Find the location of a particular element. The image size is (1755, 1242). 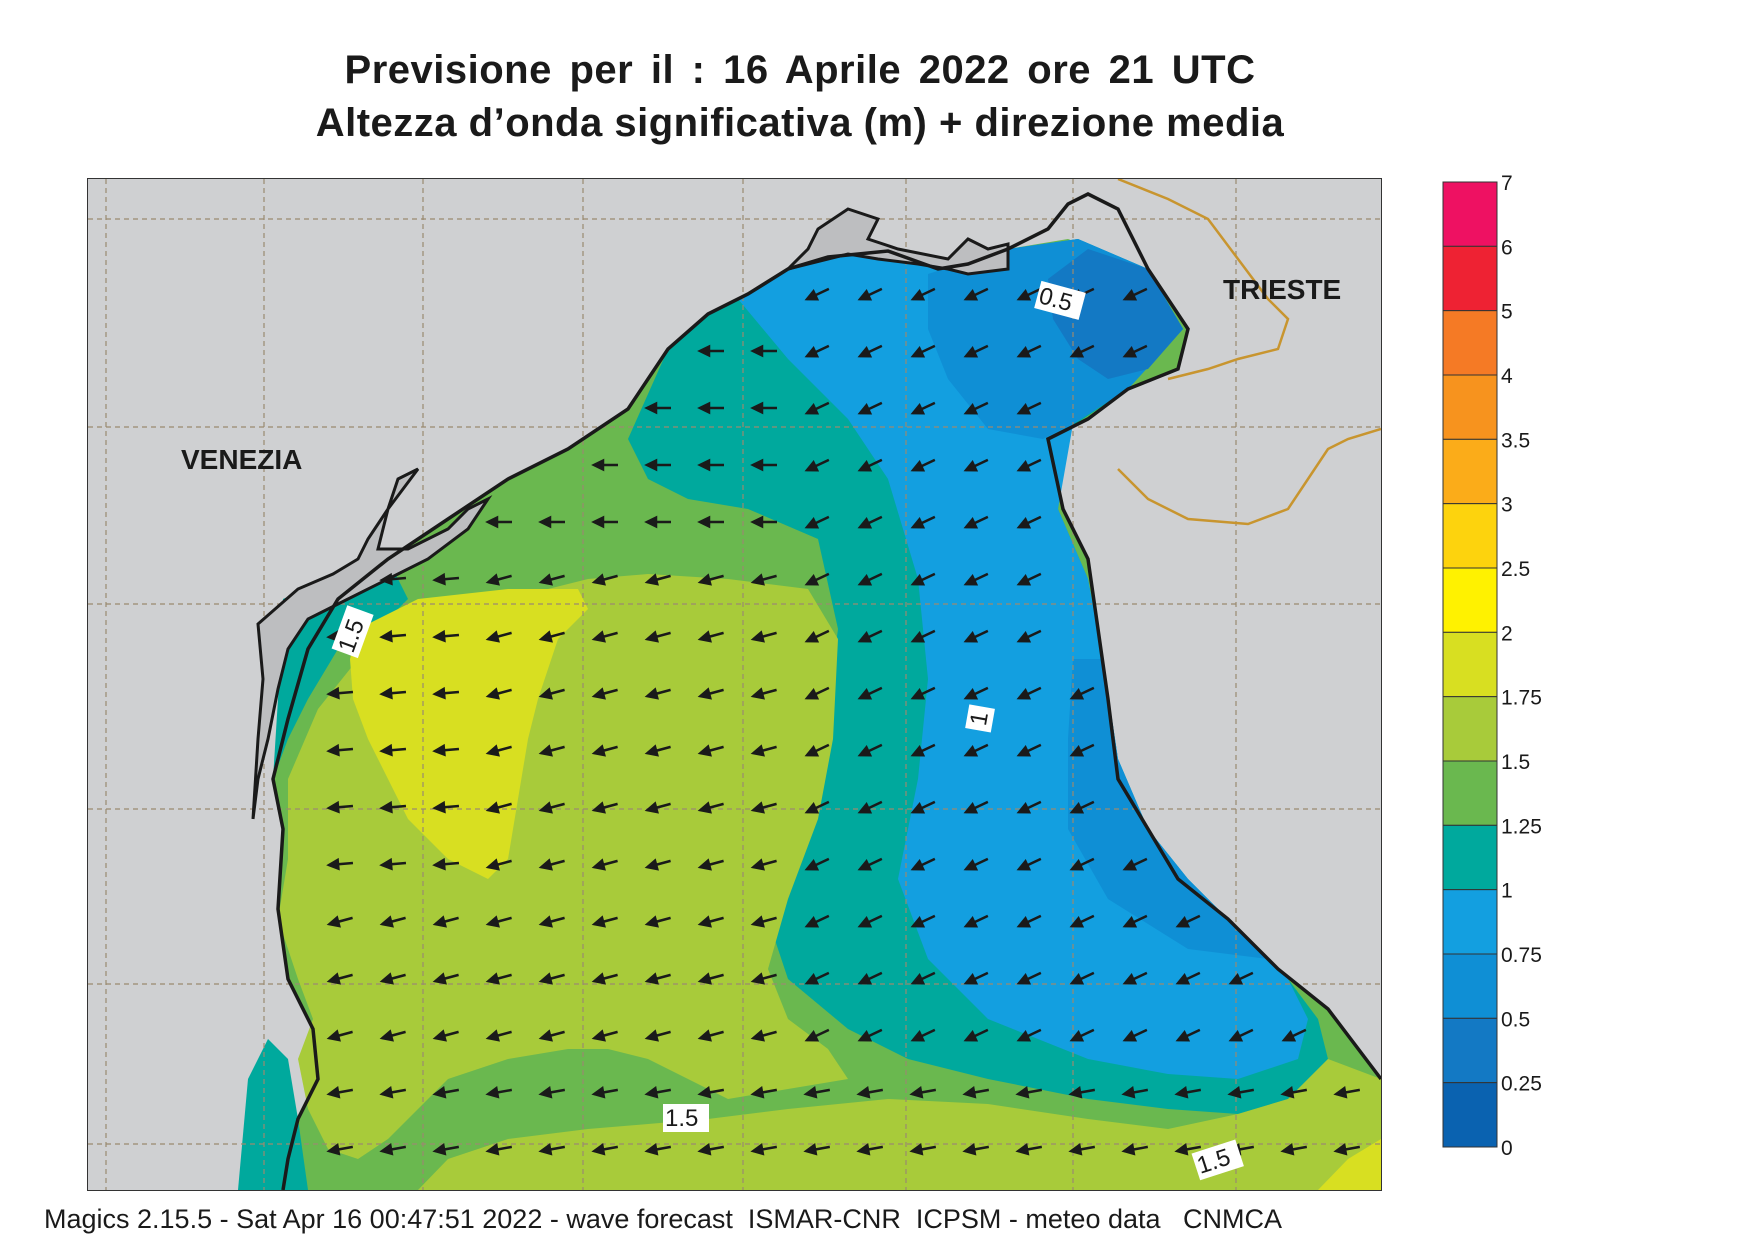

land-lagoon is located at coordinates (372, 643).